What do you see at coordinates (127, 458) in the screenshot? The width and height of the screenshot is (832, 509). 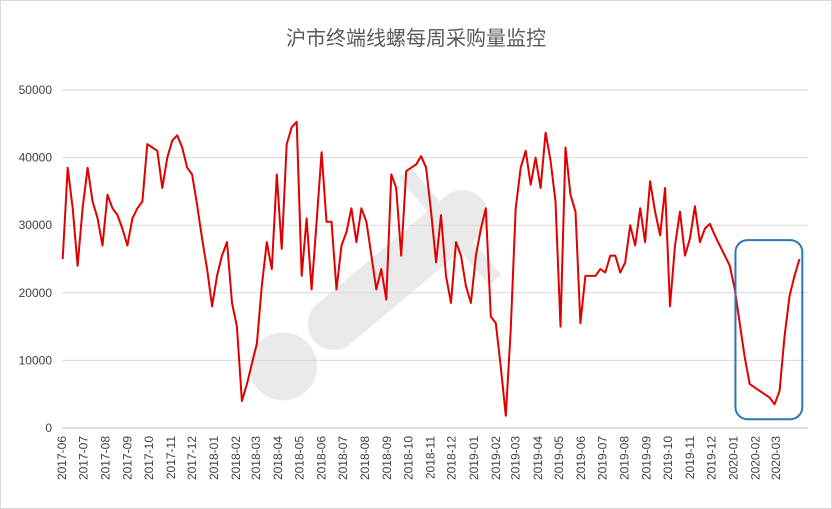 I see `x-tick-label: 2017-09` at bounding box center [127, 458].